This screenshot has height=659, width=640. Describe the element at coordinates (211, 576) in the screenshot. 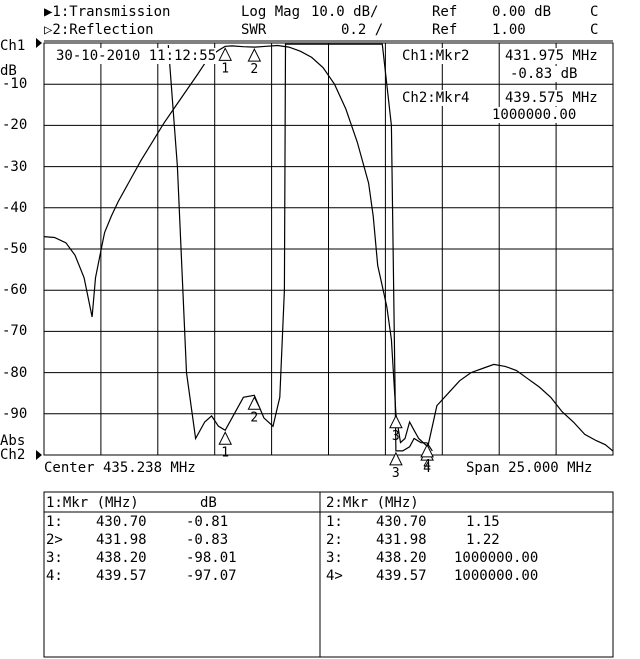

I see `table1-val-cell: -97.07` at that location.